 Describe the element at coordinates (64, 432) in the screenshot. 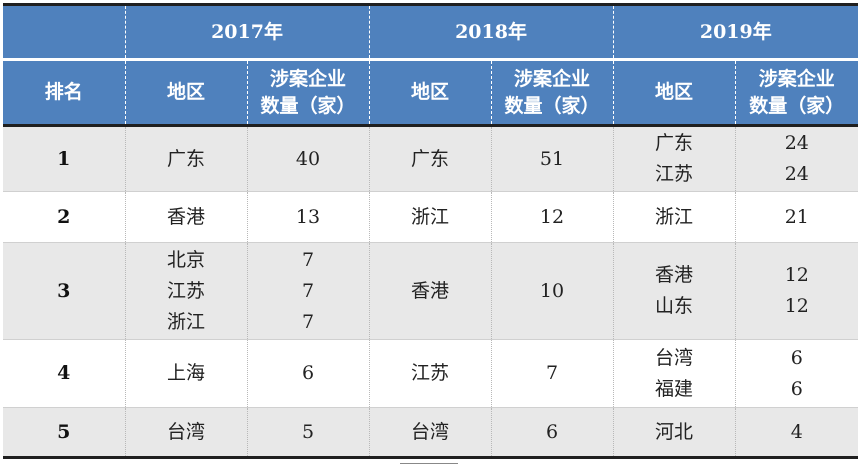

I see `rank-cell: 5` at that location.